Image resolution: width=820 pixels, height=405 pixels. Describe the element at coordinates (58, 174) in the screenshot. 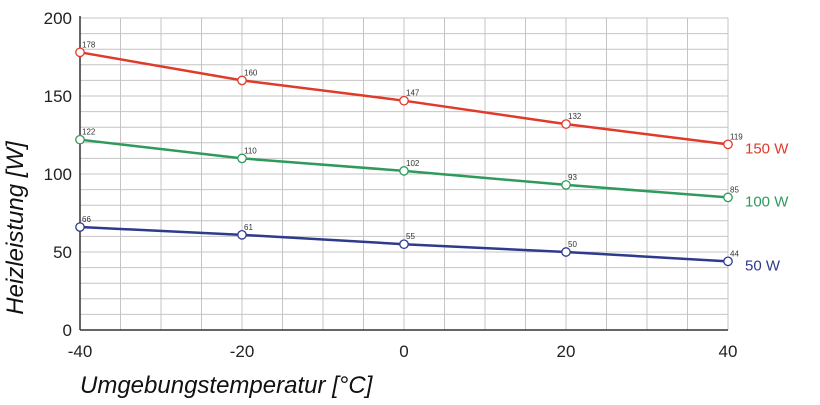

I see `y-tick-label: 100` at that location.